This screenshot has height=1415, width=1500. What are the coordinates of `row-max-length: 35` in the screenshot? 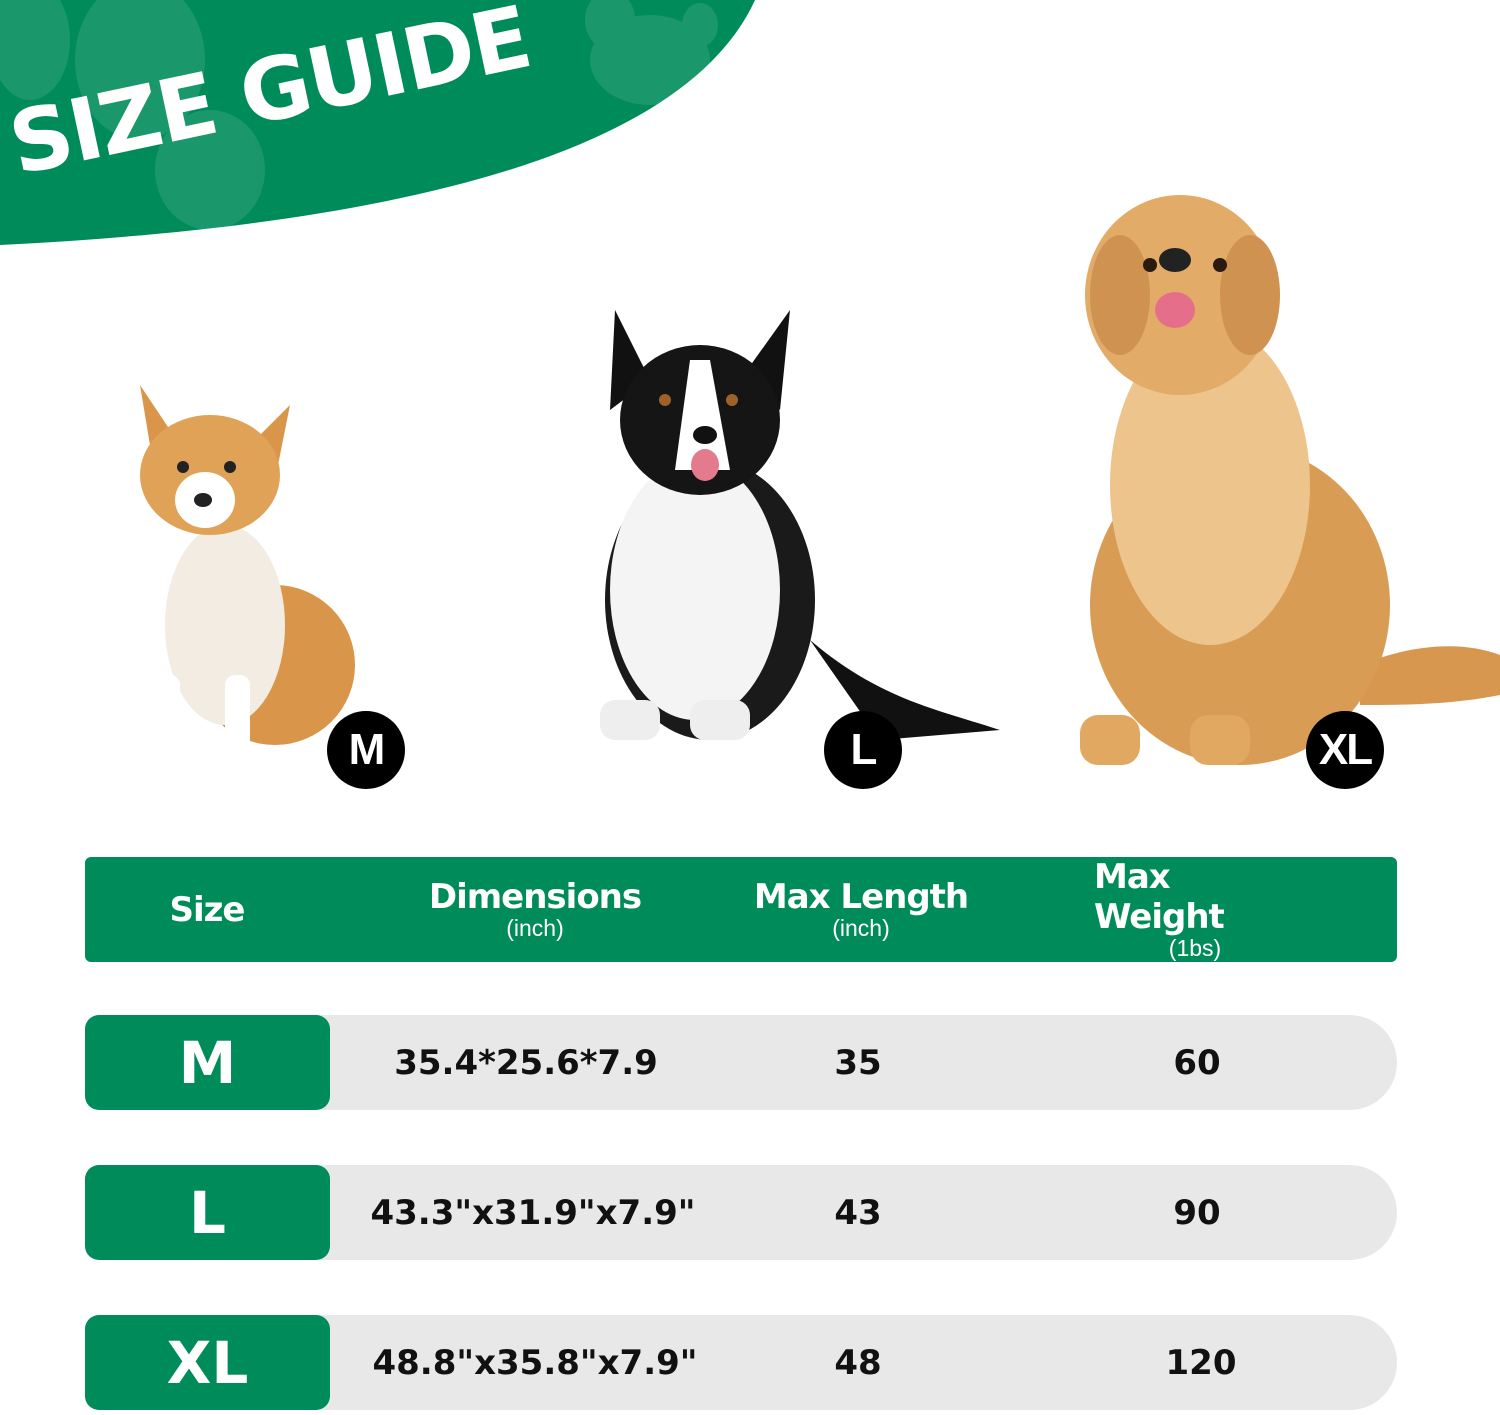 It's located at (858, 1062).